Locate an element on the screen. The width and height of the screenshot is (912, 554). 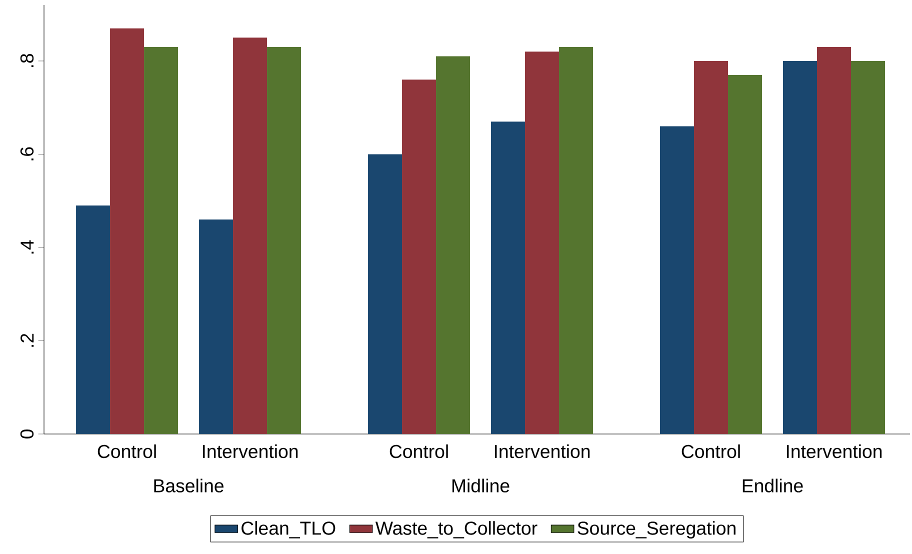
text: Midline is located at coordinates (481, 485).